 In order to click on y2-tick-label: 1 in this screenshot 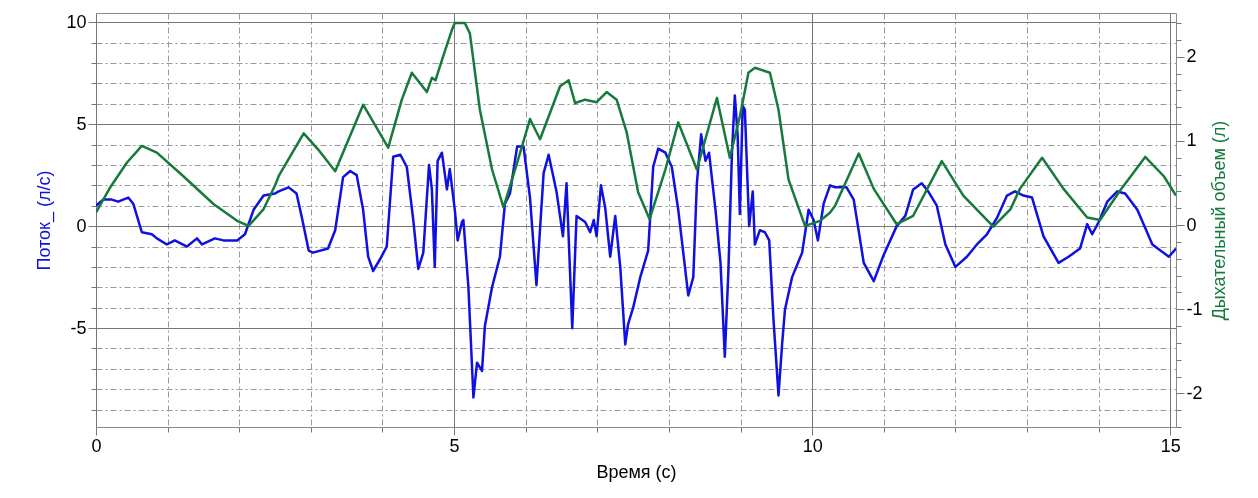, I will do `click(1191, 140)`.